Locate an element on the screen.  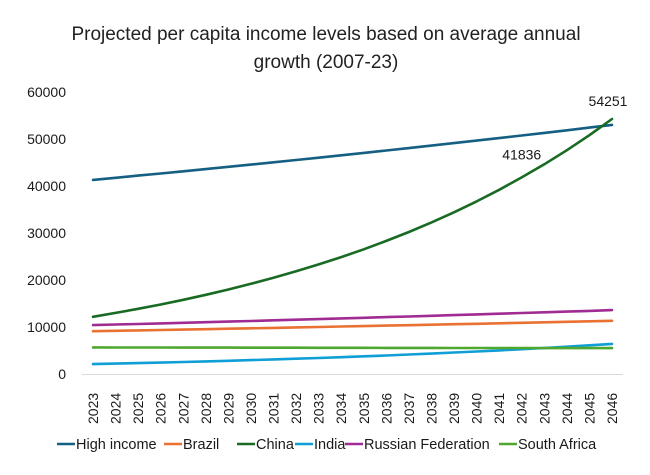
legend-item-india: India is located at coordinates (320, 445).